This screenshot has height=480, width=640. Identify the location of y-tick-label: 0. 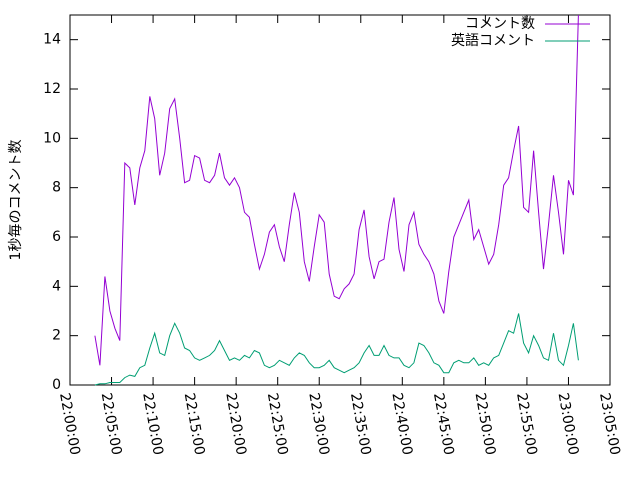
(56, 385).